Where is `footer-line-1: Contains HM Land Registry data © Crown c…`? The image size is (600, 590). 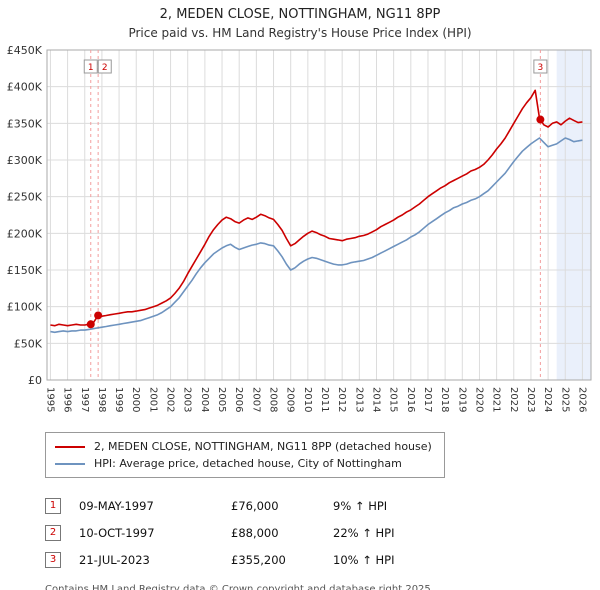 footer-line-1: Contains HM Land Registry data © Crown c… is located at coordinates (239, 587).